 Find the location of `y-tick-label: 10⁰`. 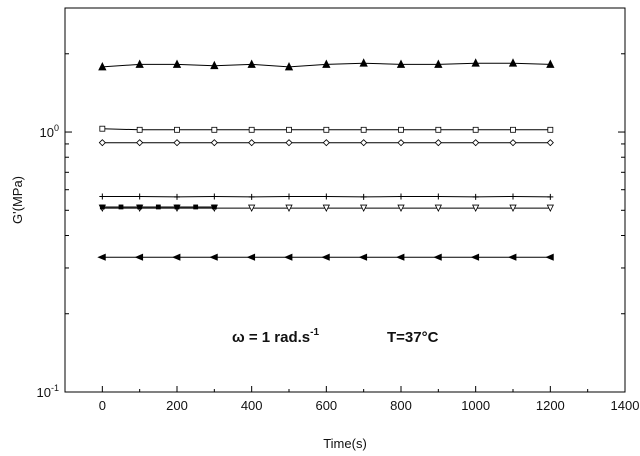

y-tick-label: 10⁰ is located at coordinates (49, 131).